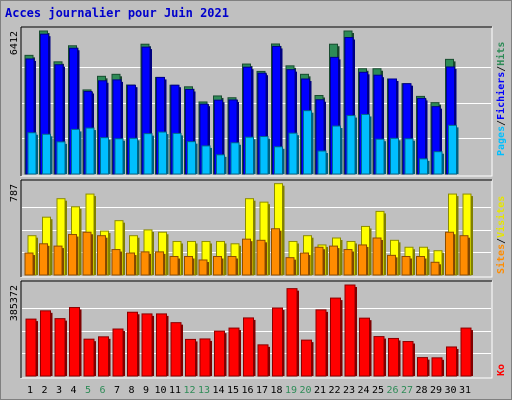 This screenshot has height=400, width=512. I want to click on day-label: 22, so click(334, 390).